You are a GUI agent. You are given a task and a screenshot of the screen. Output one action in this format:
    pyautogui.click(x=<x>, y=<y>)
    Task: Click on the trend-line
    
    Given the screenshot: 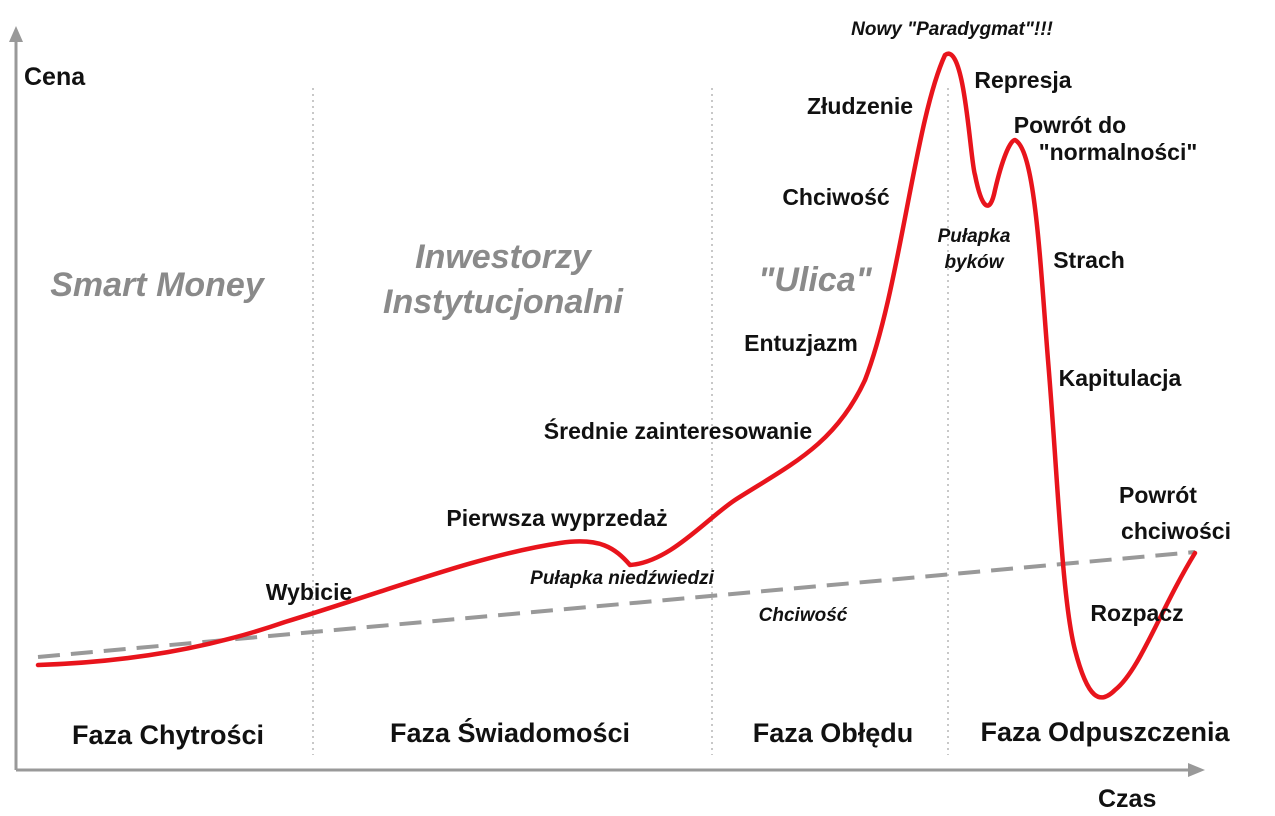 What is the action you would take?
    pyautogui.click(x=616, y=604)
    